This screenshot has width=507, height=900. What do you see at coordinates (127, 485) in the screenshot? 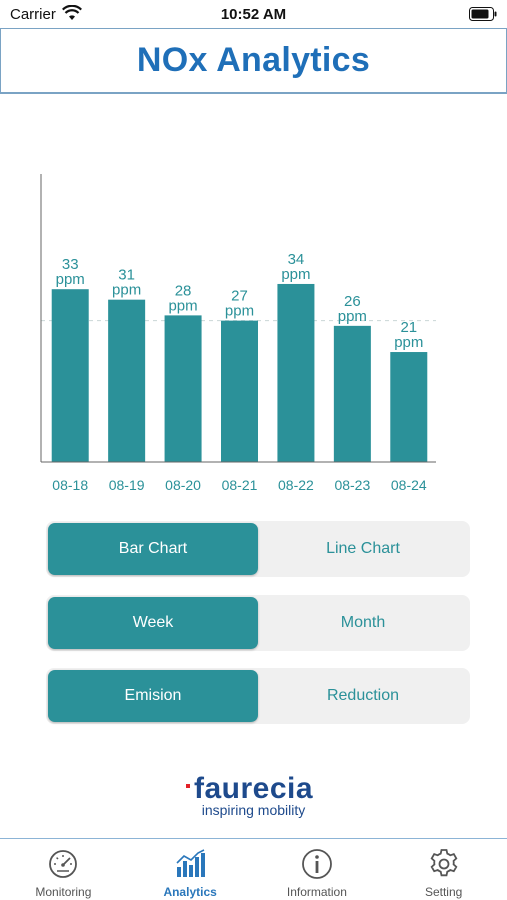
I see `x-tick-08-19: 08-19` at bounding box center [127, 485].